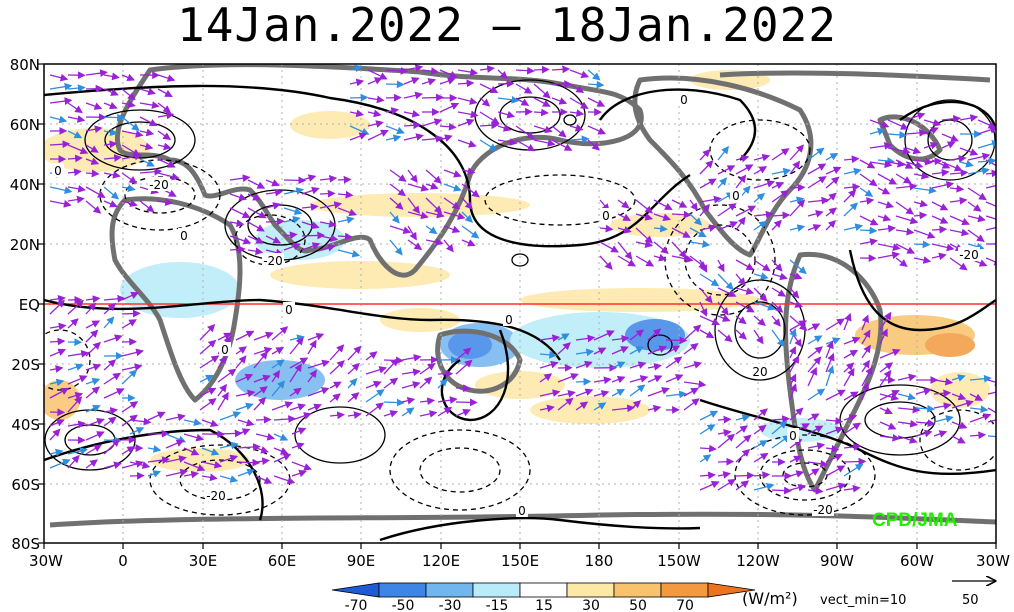 The image size is (1014, 612). What do you see at coordinates (123, 561) in the screenshot?
I see `lon-label: 0` at bounding box center [123, 561].